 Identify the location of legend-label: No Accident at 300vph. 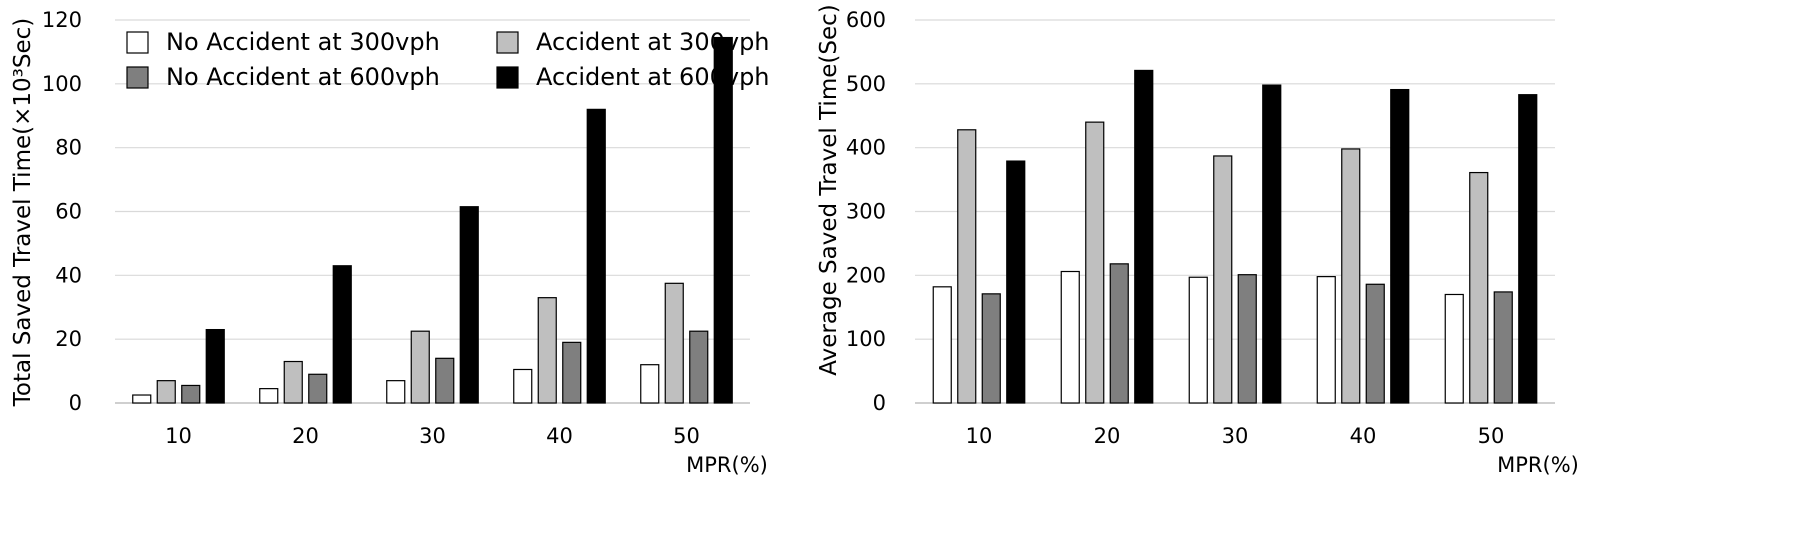
(303, 42).